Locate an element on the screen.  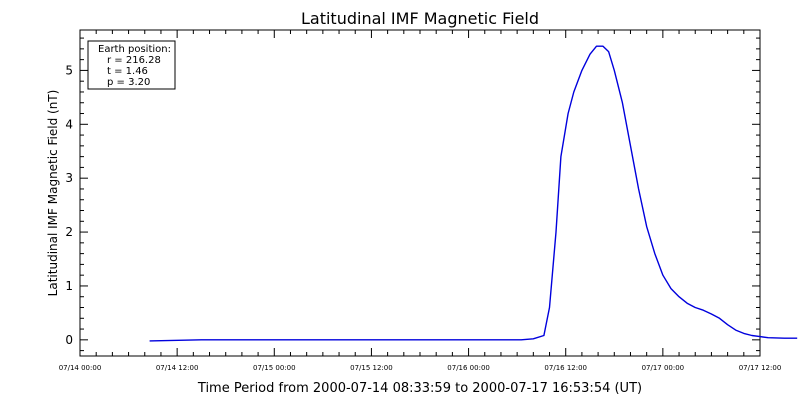
y-axis-label: Latitudinal IMF Magnetic Field (nT) is located at coordinates (53, 193).